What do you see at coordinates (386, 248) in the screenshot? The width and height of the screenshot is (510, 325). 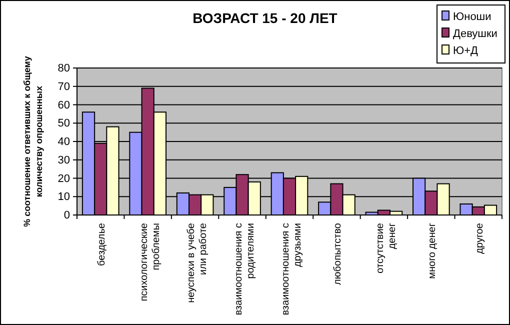 I see `x-tick-label: отсутствие денег` at bounding box center [386, 248].